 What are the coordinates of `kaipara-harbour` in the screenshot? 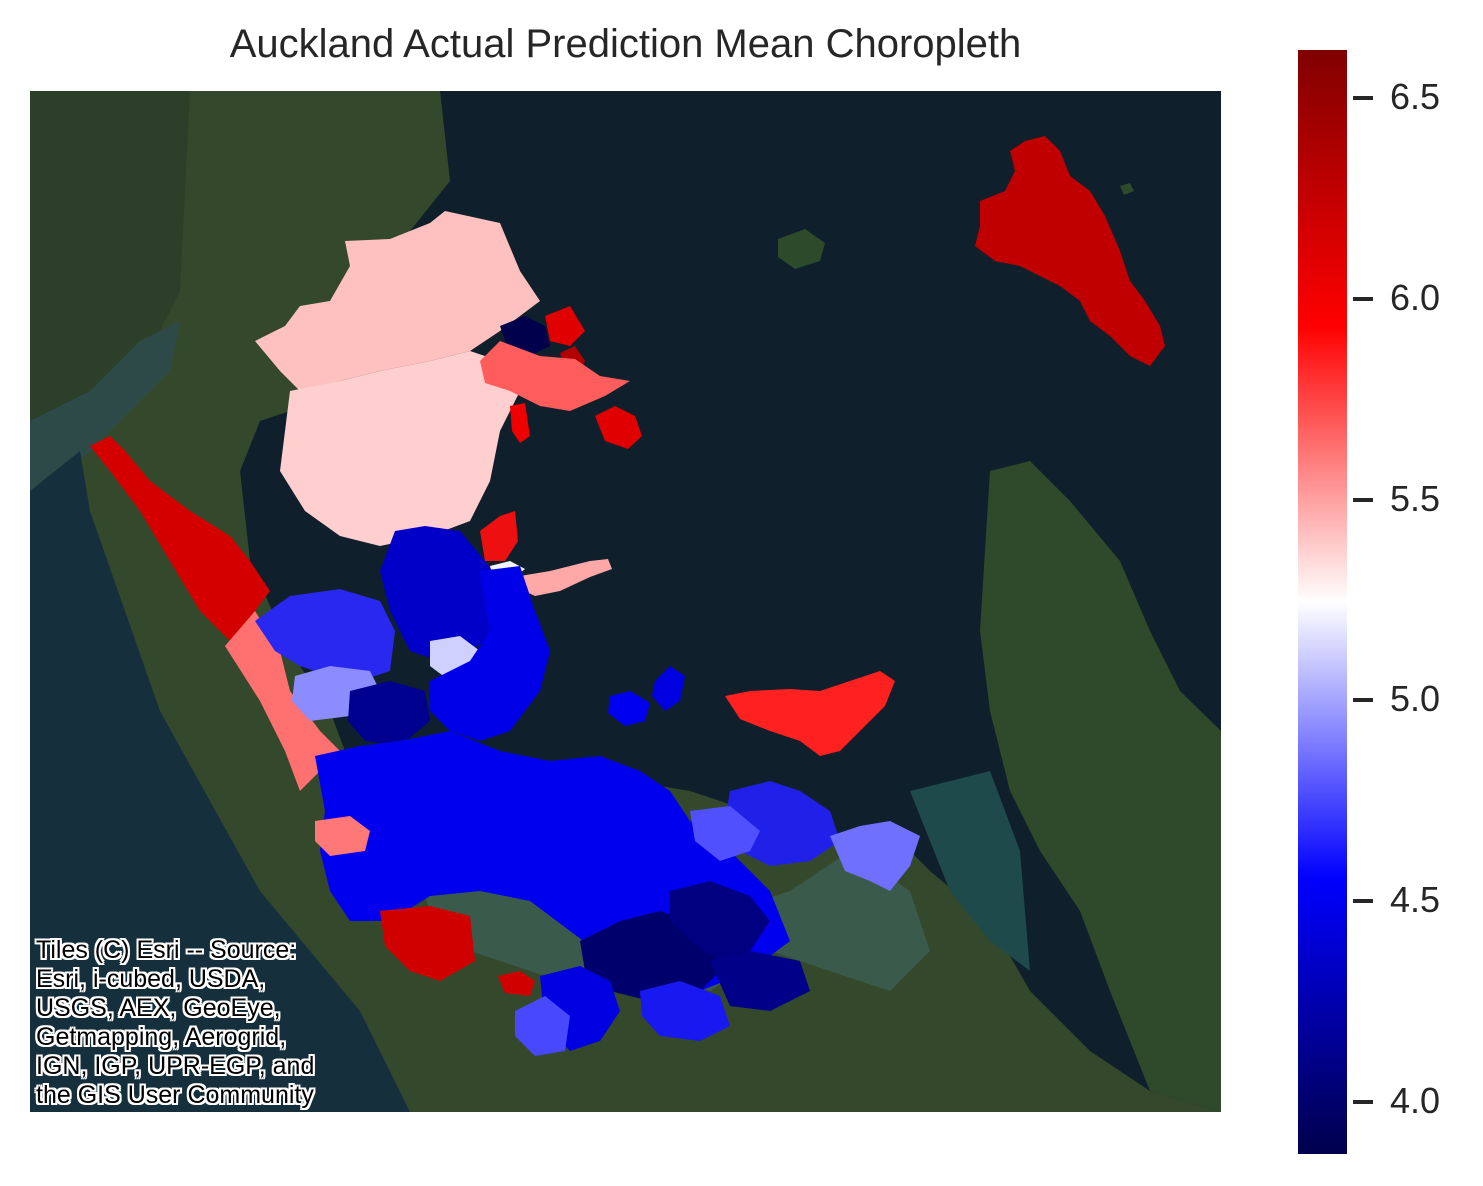 It's located at (105, 406).